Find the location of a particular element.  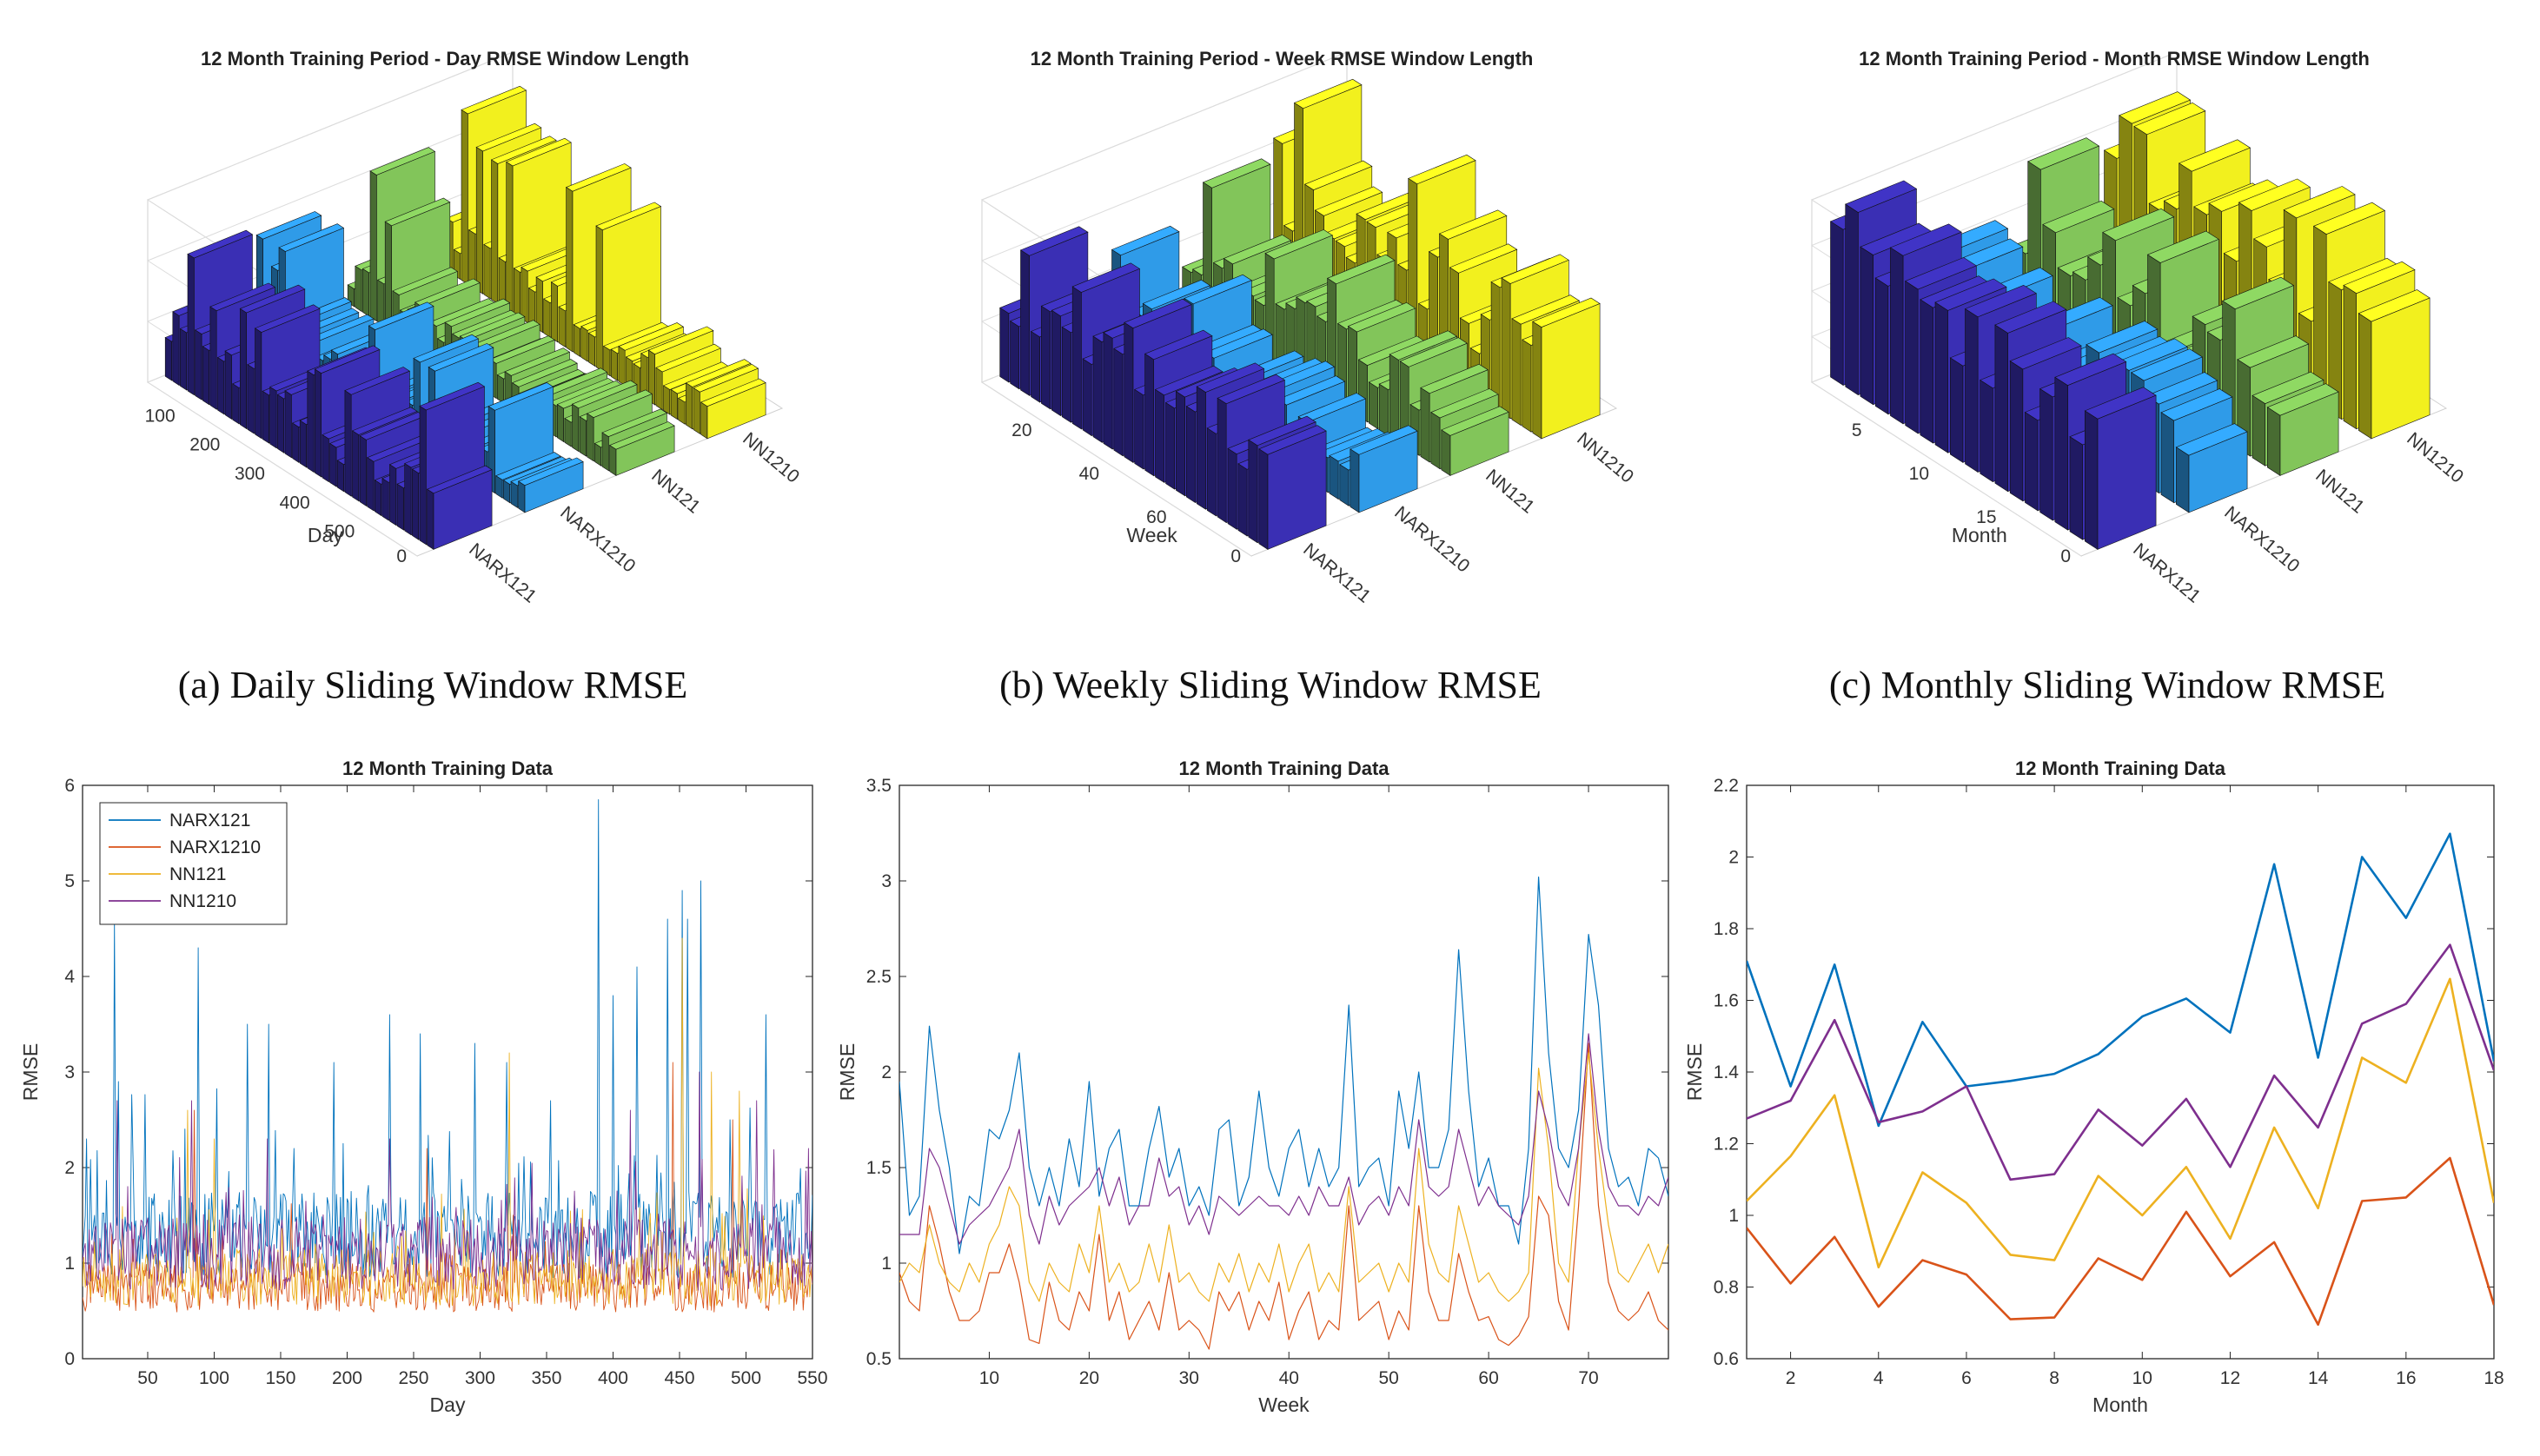

x-tick-label: 16 is located at coordinates (2406, 1378).